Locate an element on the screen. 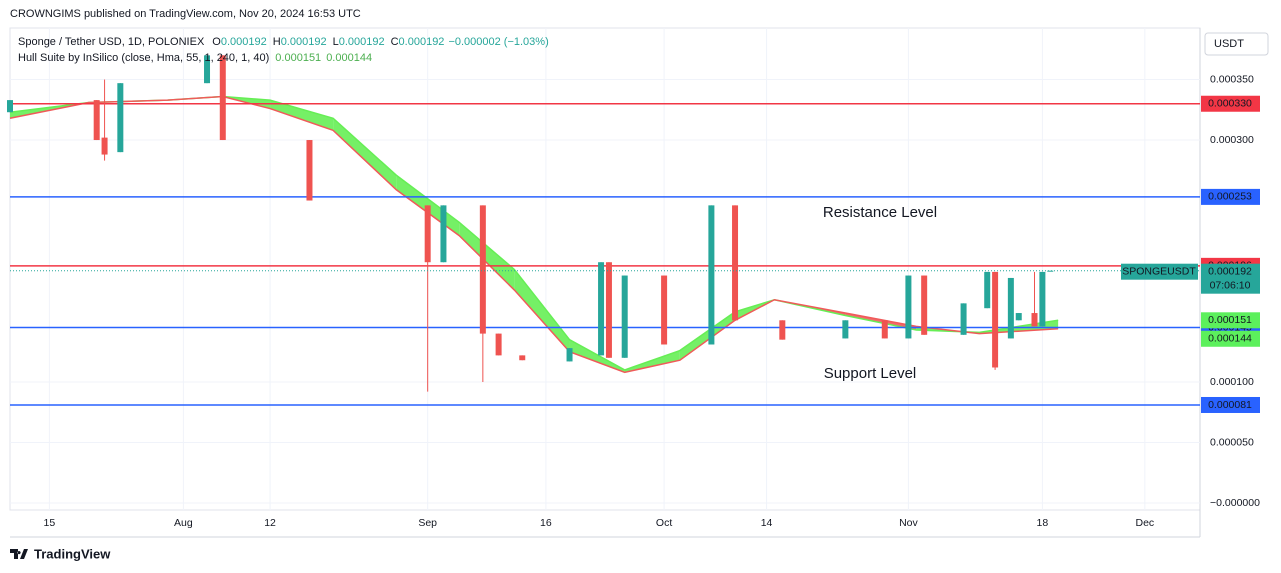  x-tick-label: Sep is located at coordinates (427, 523).